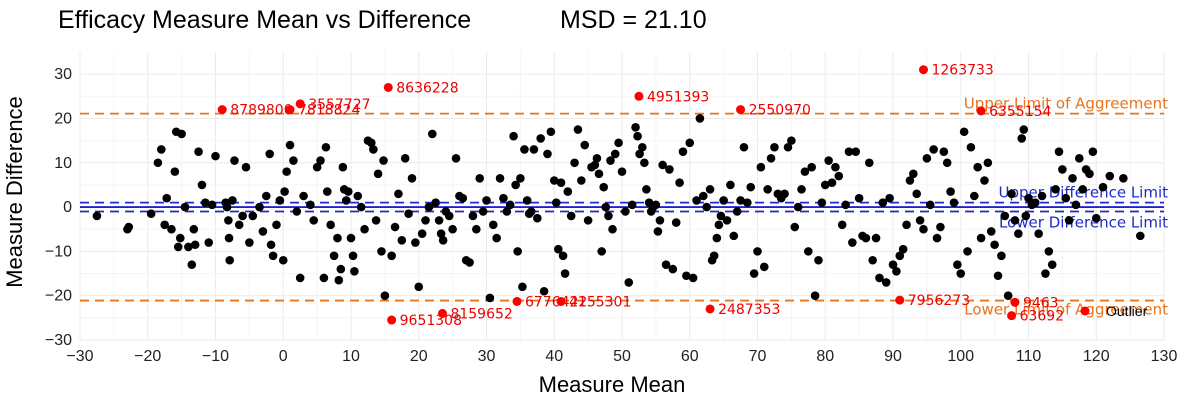 The image size is (1190, 400). What do you see at coordinates (63, 74) in the screenshot?
I see `y-tick-label: 30` at bounding box center [63, 74].